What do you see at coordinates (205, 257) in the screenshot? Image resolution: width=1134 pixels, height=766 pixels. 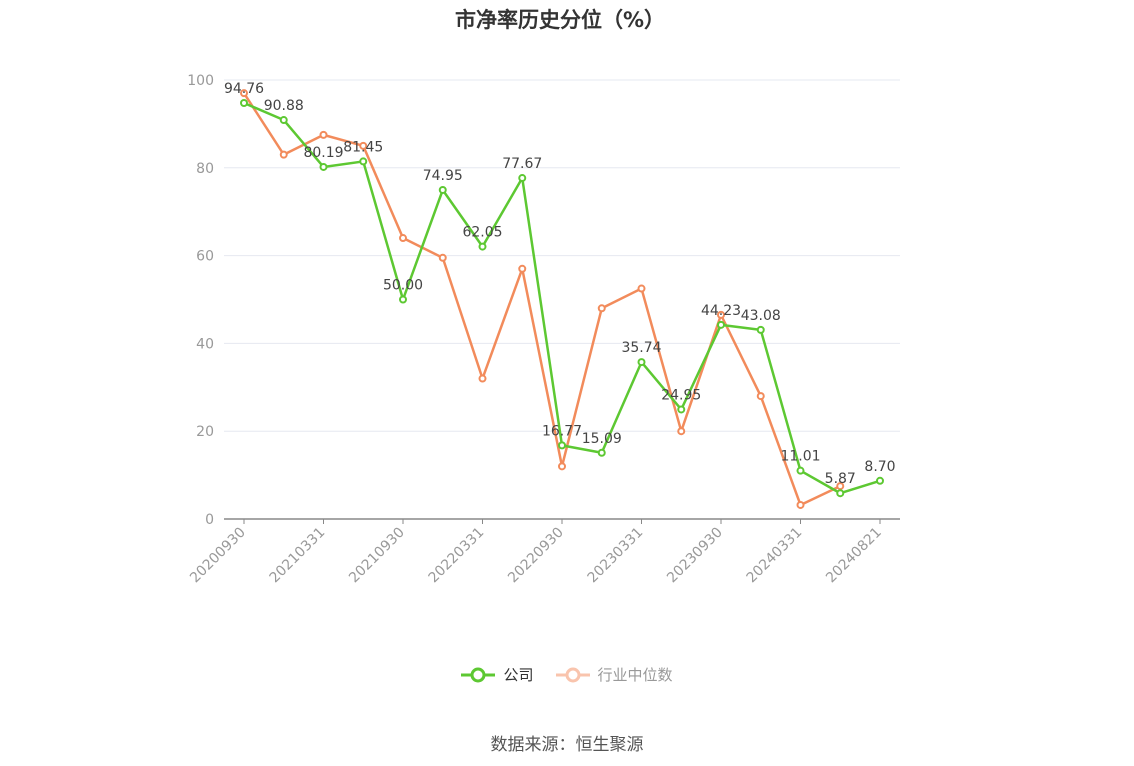 I see `y-tick-label: 60` at bounding box center [205, 257].